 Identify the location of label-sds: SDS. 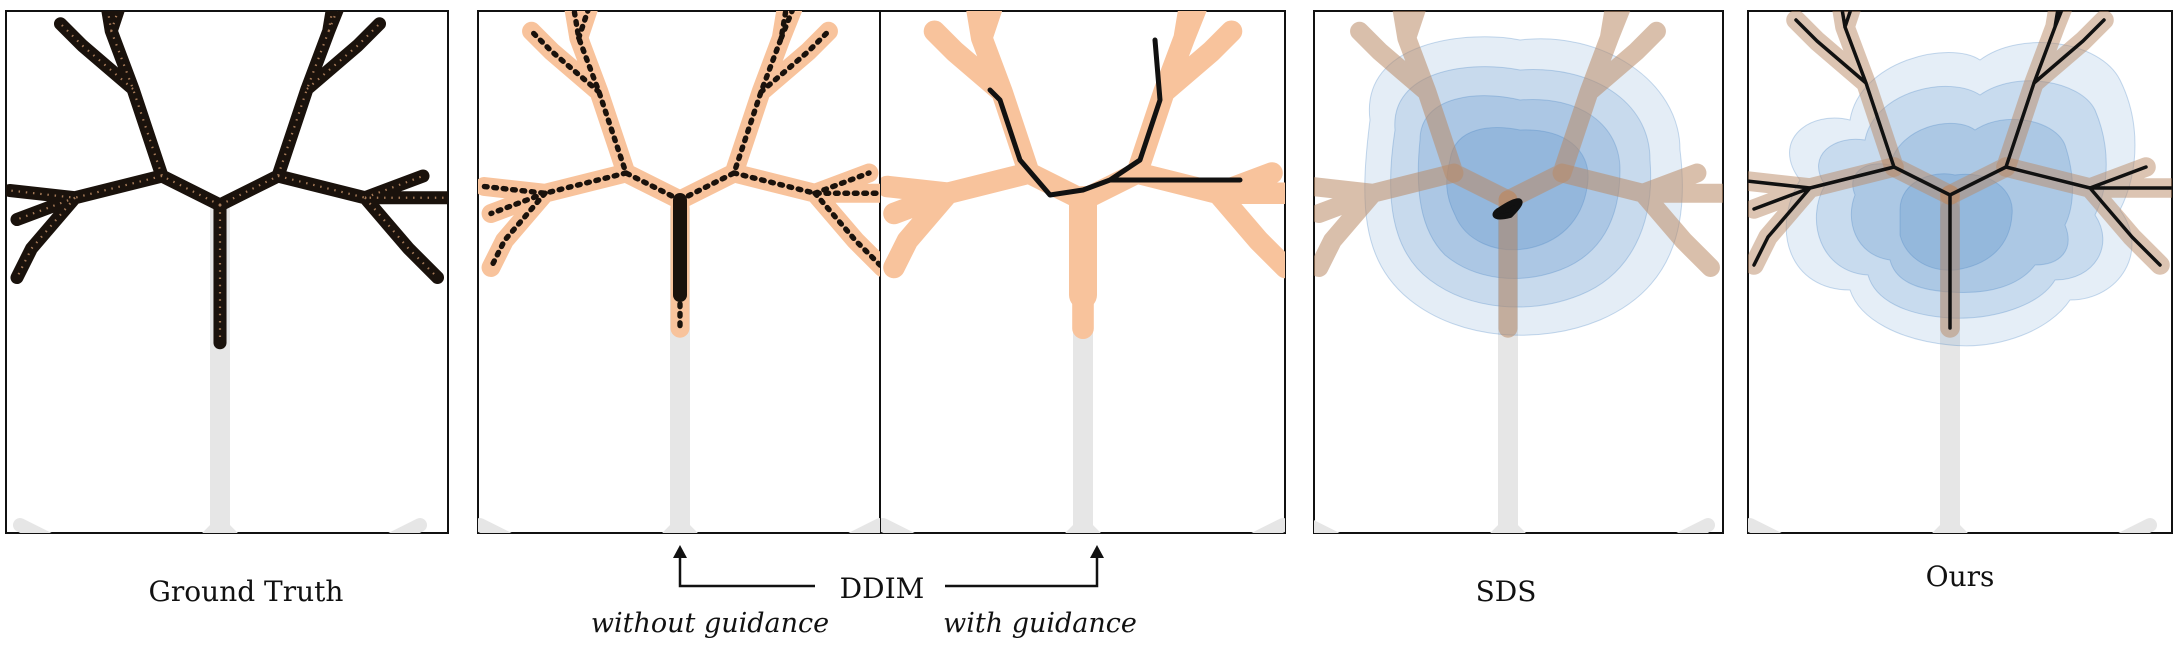
(1506, 591).